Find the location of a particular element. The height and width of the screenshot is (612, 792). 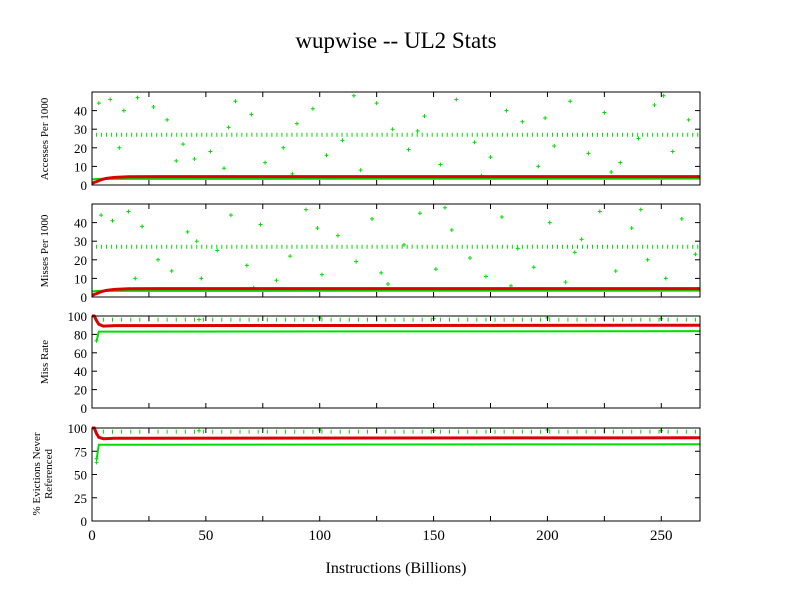

x-tick-label: 0 is located at coordinates (92, 536).